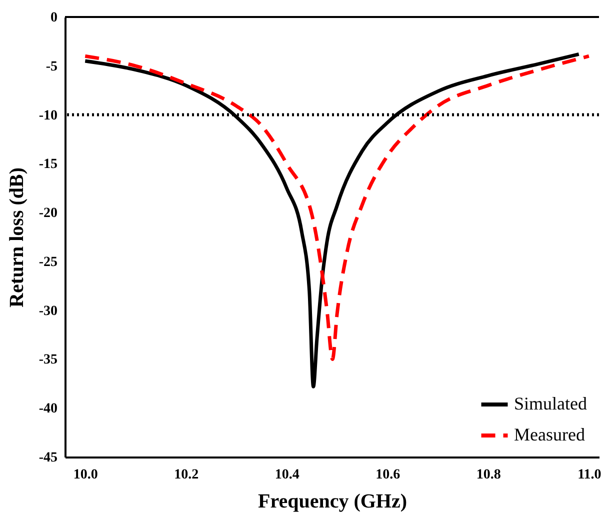 This screenshot has width=609, height=517. What do you see at coordinates (590, 475) in the screenshot?
I see `x-tick-label: 11.0` at bounding box center [590, 475].